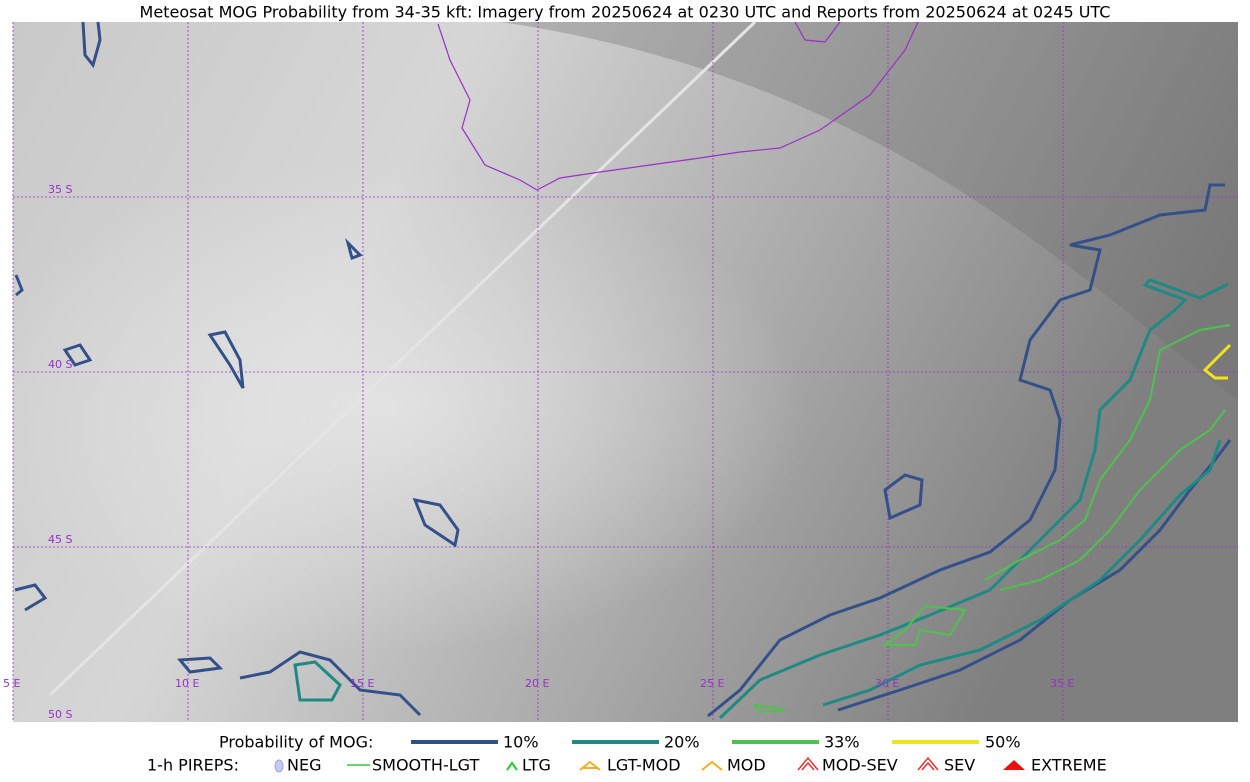 This screenshot has width=1250, height=782. I want to click on lat-label: 40 S, so click(60, 364).